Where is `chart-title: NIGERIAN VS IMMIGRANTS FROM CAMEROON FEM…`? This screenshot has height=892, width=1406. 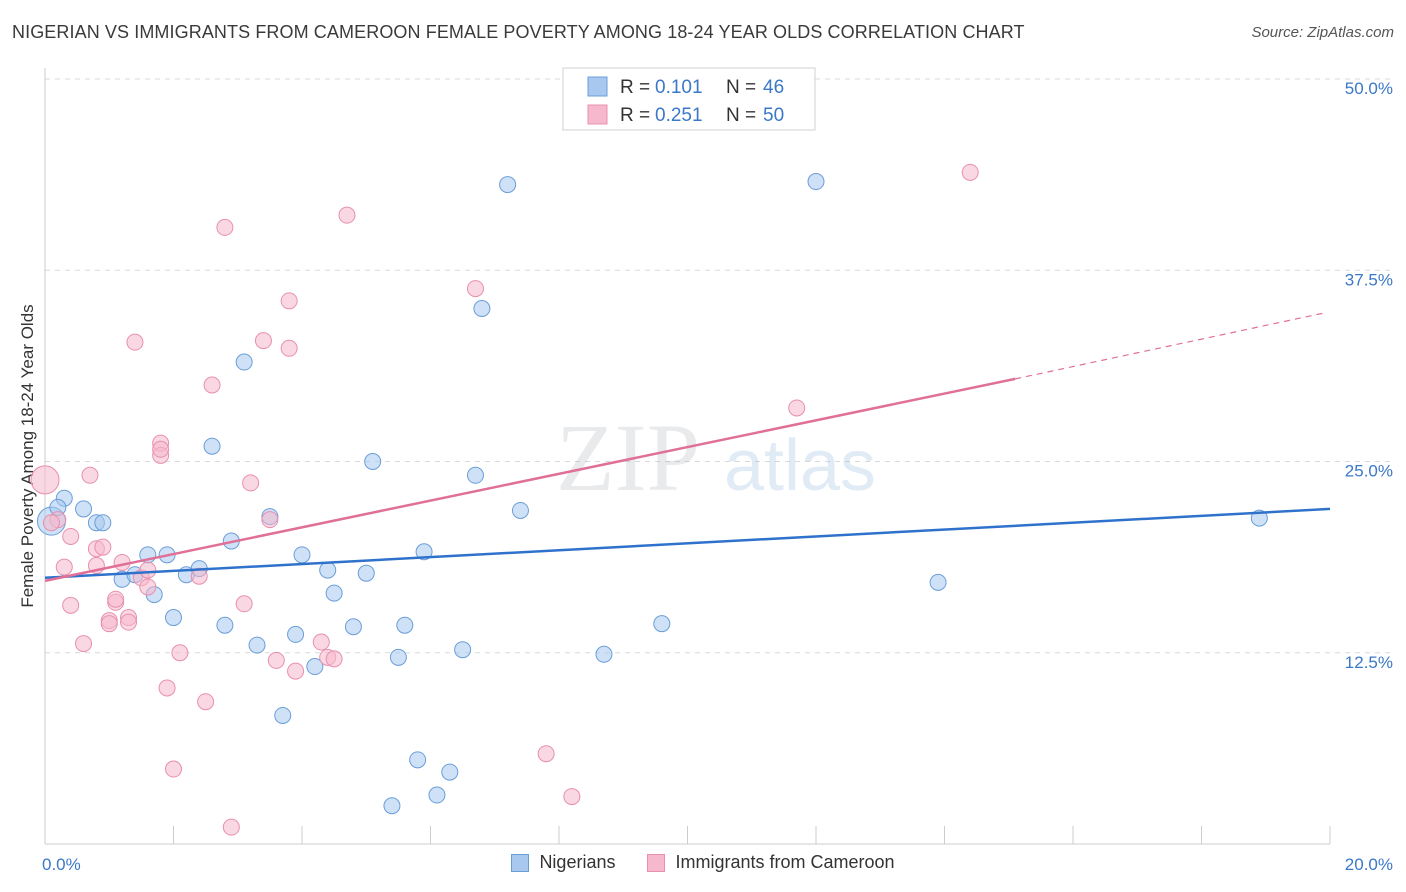
chart-title: NIGERIAN VS IMMIGRANTS FROM CAMEROON FEM… is located at coordinates (518, 32).